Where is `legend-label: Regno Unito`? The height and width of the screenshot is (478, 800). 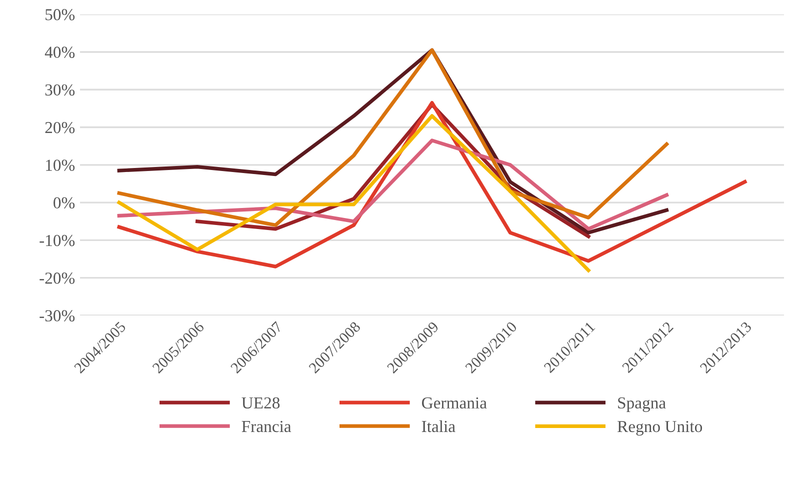 legend-label: Regno Unito is located at coordinates (660, 428).